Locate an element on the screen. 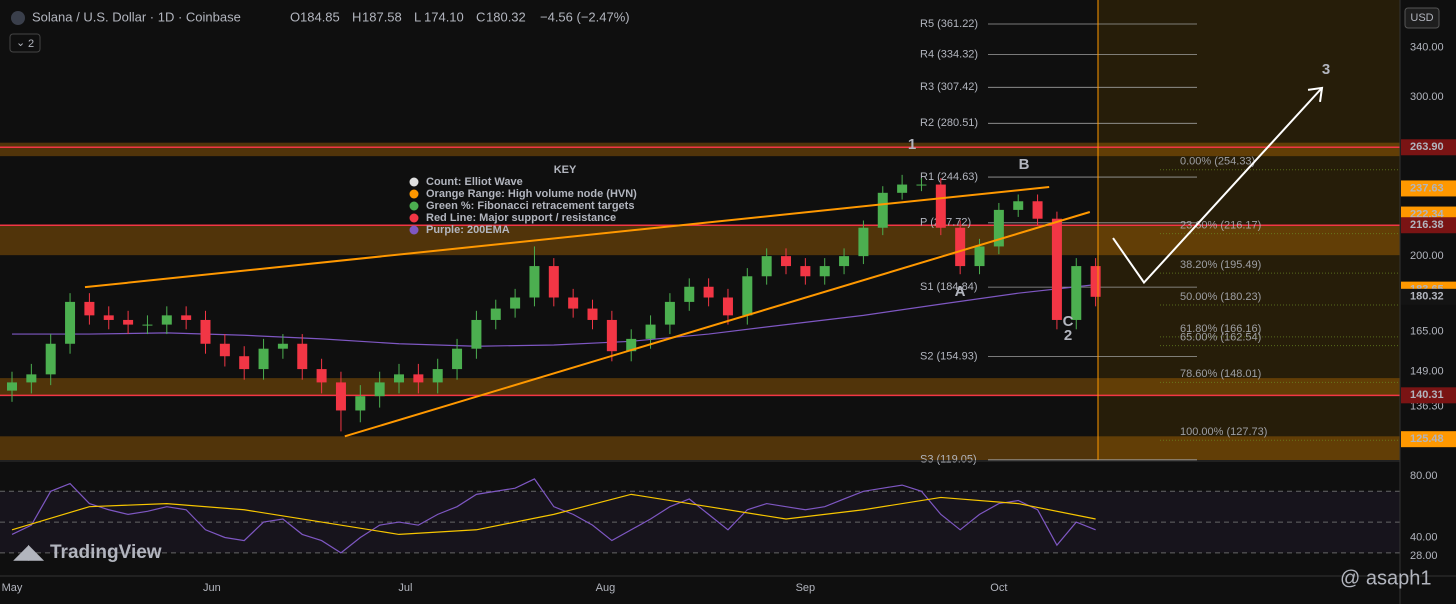 This screenshot has height=604, width=1456. rsi-tick-label: 40.00 is located at coordinates (1424, 537).